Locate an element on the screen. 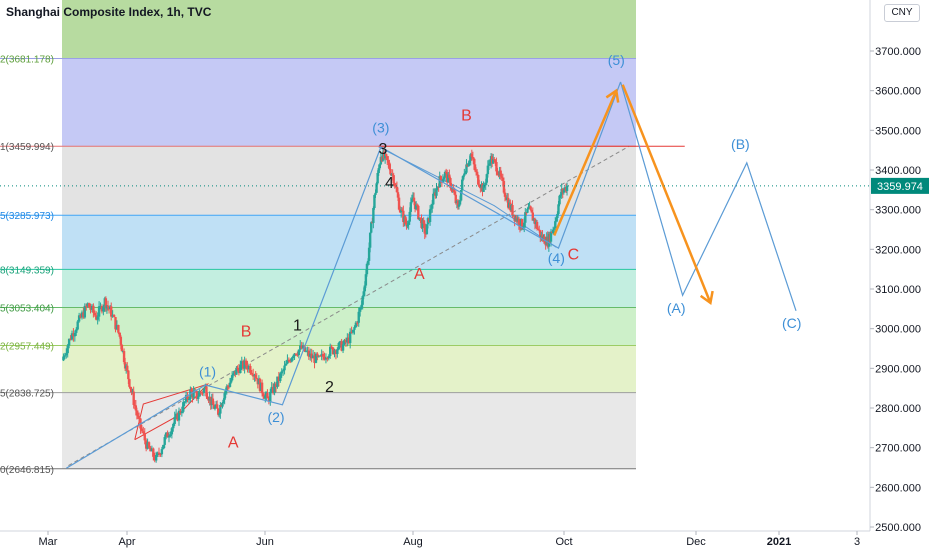 The image size is (932, 550). wave-label-blue: (C) is located at coordinates (791, 323).